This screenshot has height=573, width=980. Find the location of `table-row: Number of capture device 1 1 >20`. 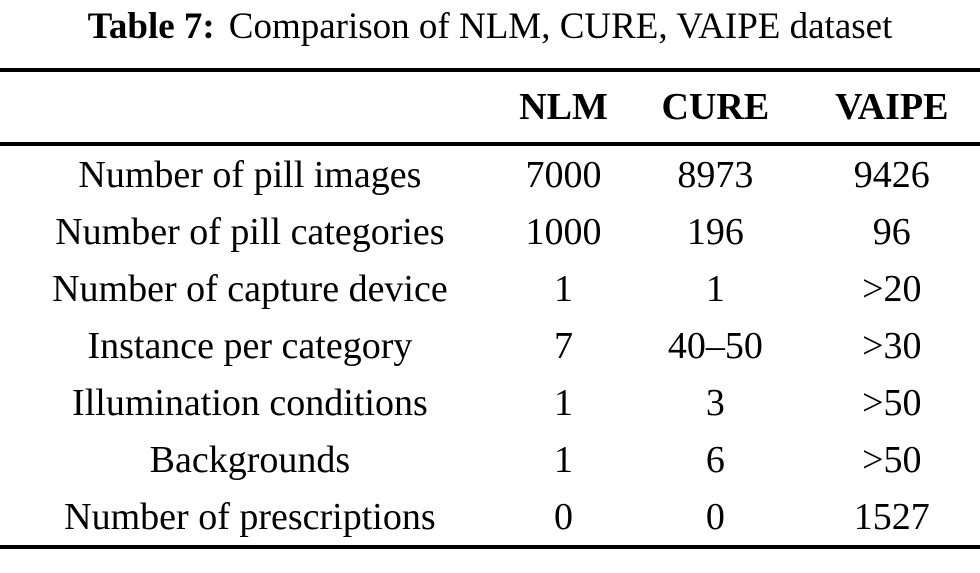

table-row: Number of capture device 1 1 >20 is located at coordinates (490, 288).